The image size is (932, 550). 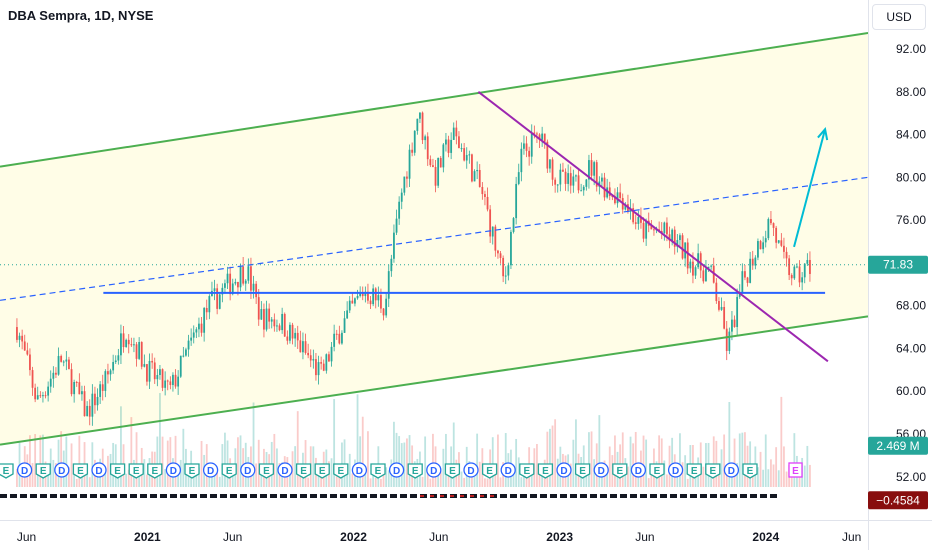 I want to click on y-tick-label: 76.00, so click(x=911, y=220).